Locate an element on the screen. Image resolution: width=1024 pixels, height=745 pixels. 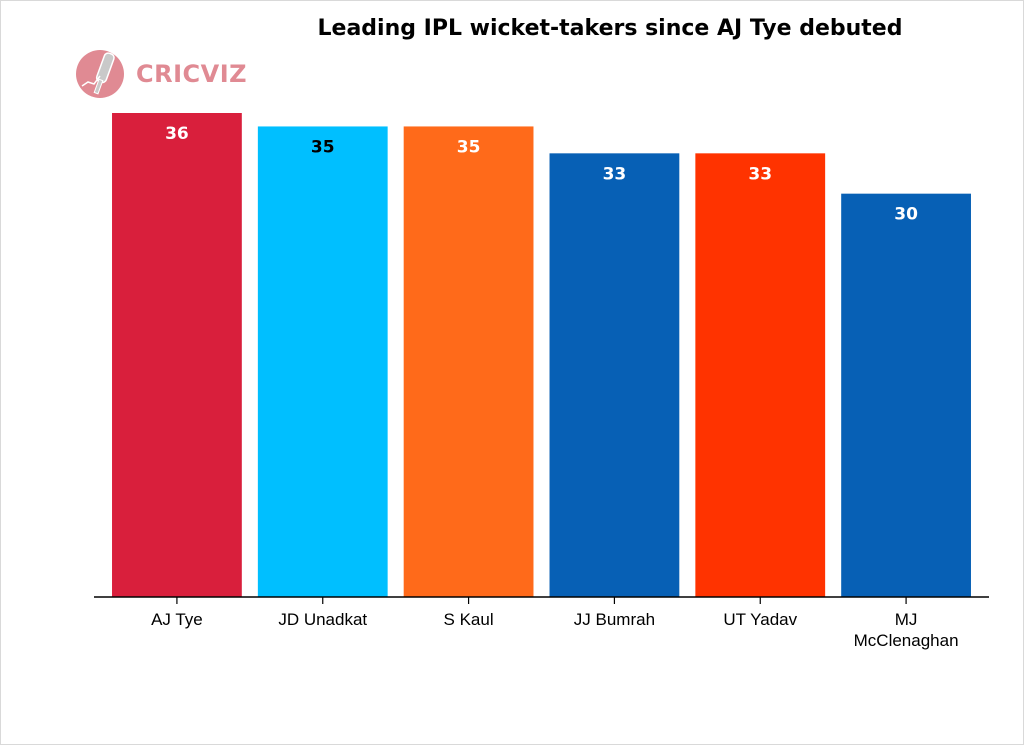
logo-text-light: CRIC is located at coordinates (168, 74).